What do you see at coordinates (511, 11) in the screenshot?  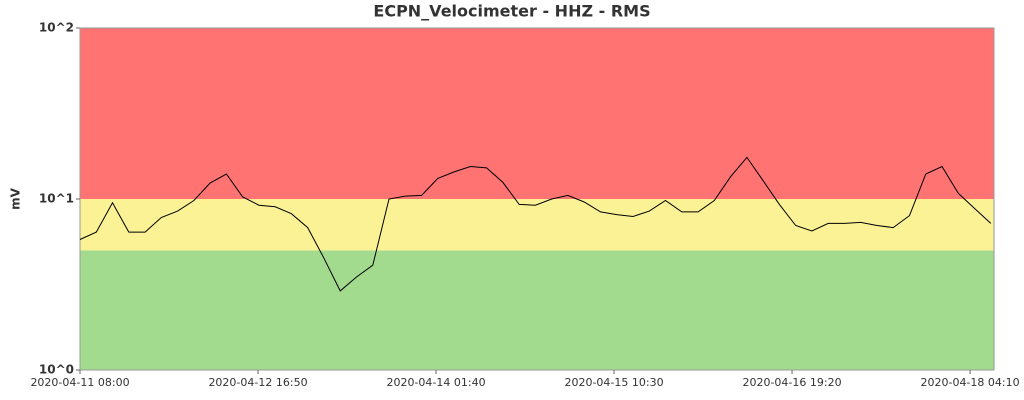 I see `chart-title: ECPN_Velocimeter - HHZ - RMS` at bounding box center [511, 11].